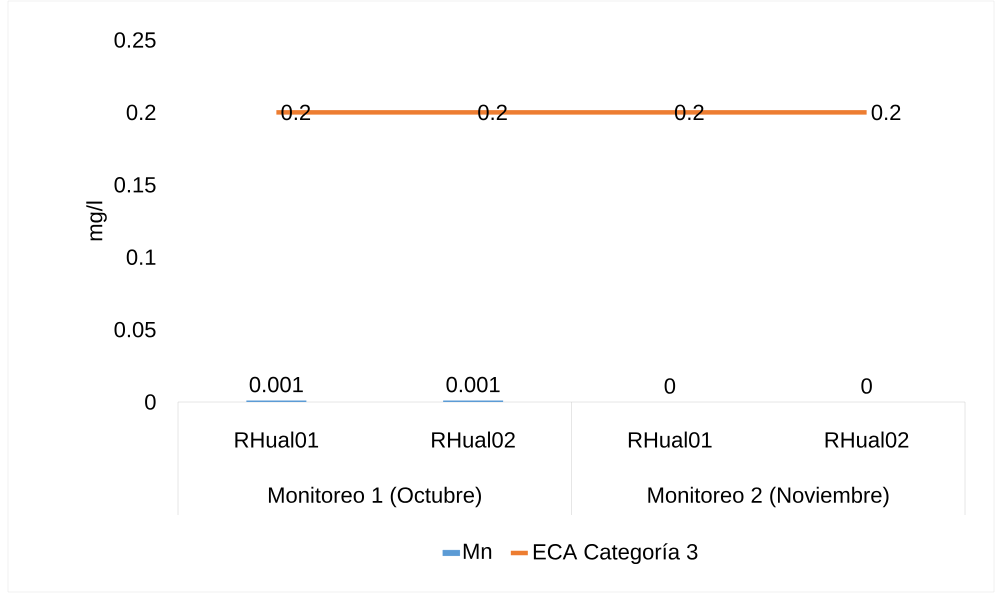 This screenshot has width=995, height=593. What do you see at coordinates (141, 112) in the screenshot?
I see `y-tick-label: 0.2` at bounding box center [141, 112].